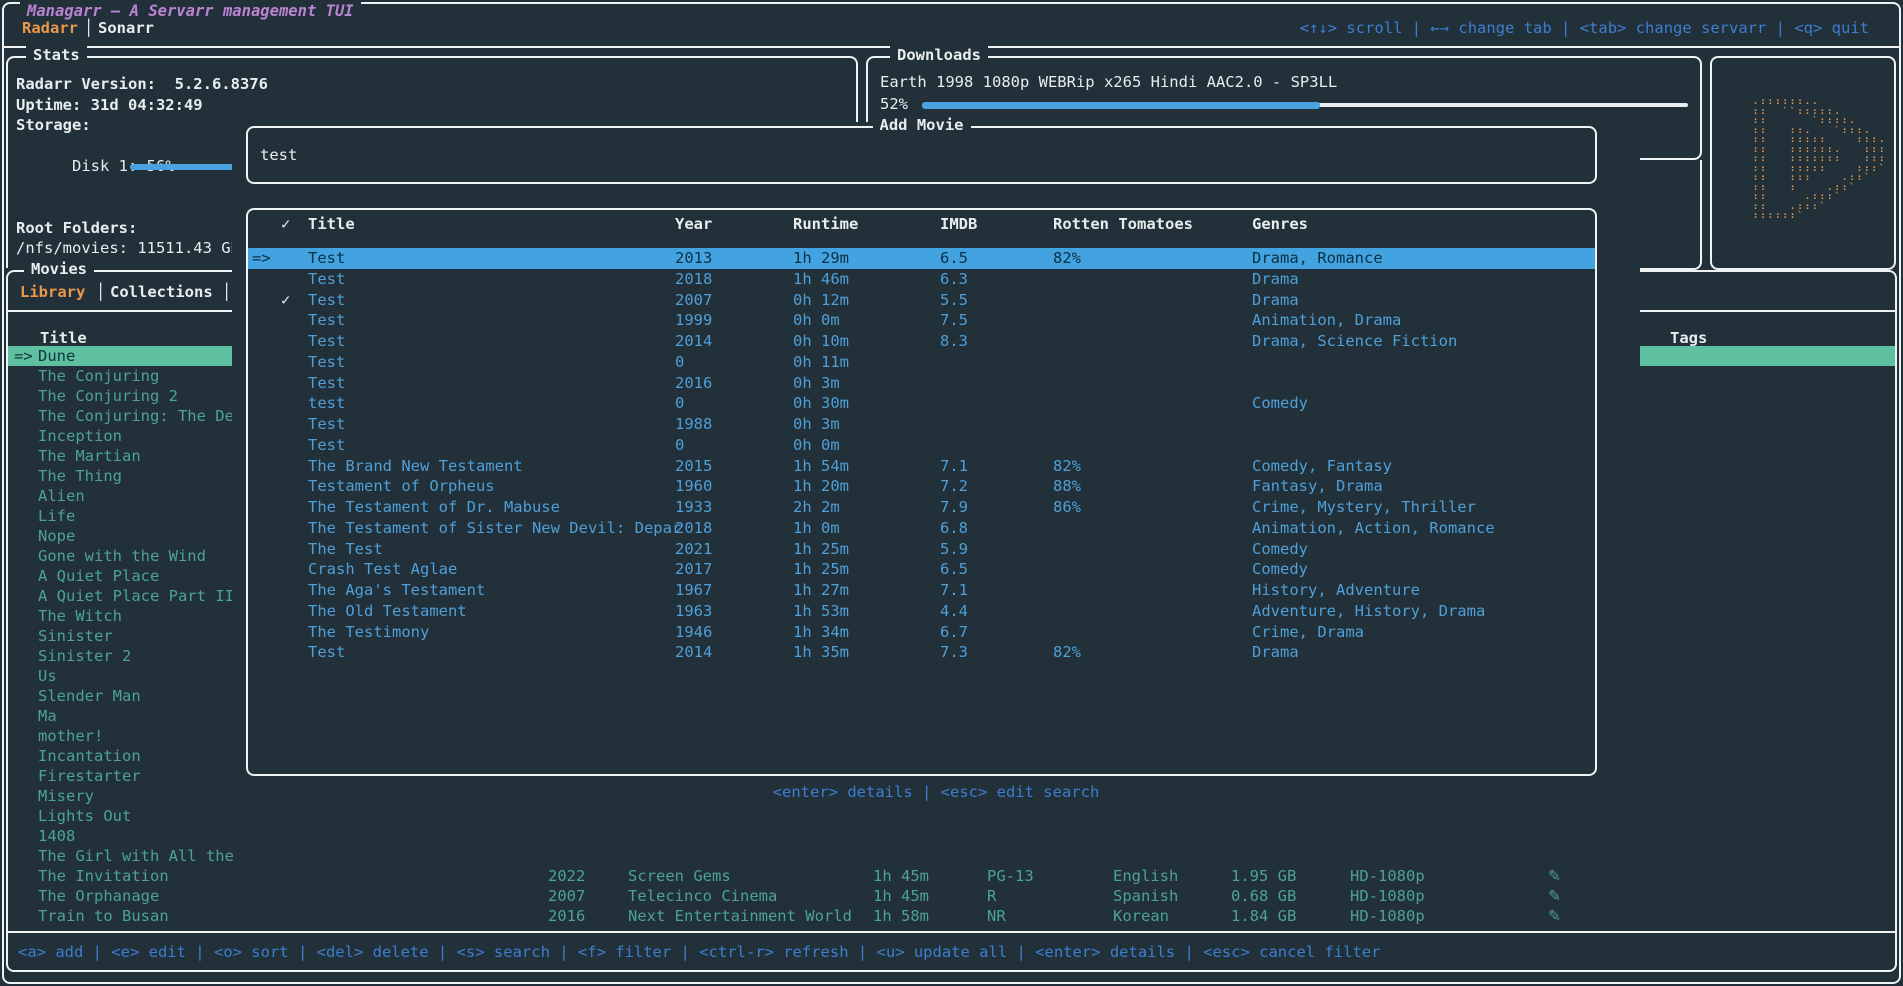  What do you see at coordinates (703, 896) in the screenshot?
I see `movie-studio: Telecinco Cinema` at bounding box center [703, 896].